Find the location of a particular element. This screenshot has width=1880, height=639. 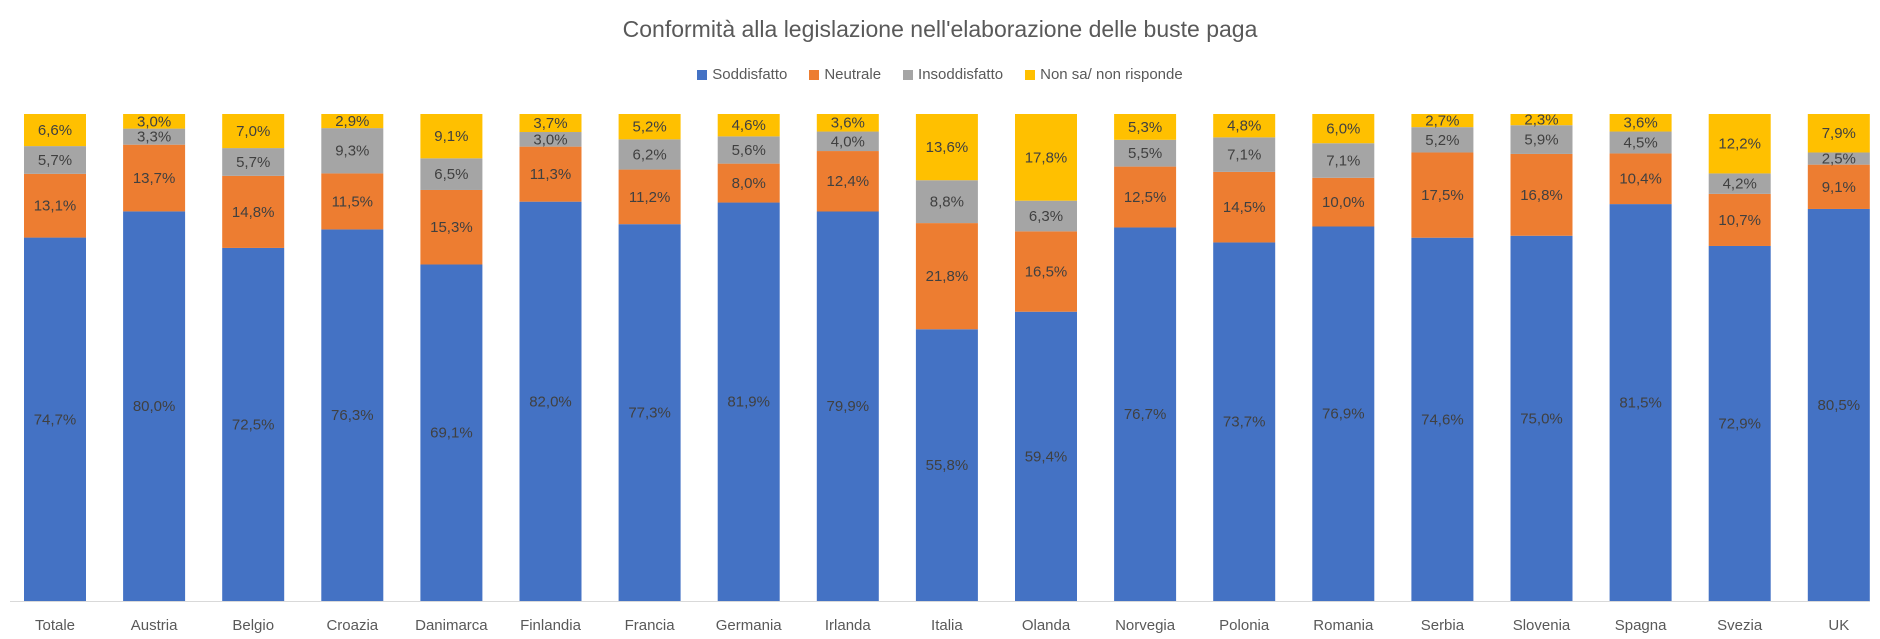

x-tick-label: Danimarca is located at coordinates (451, 625).